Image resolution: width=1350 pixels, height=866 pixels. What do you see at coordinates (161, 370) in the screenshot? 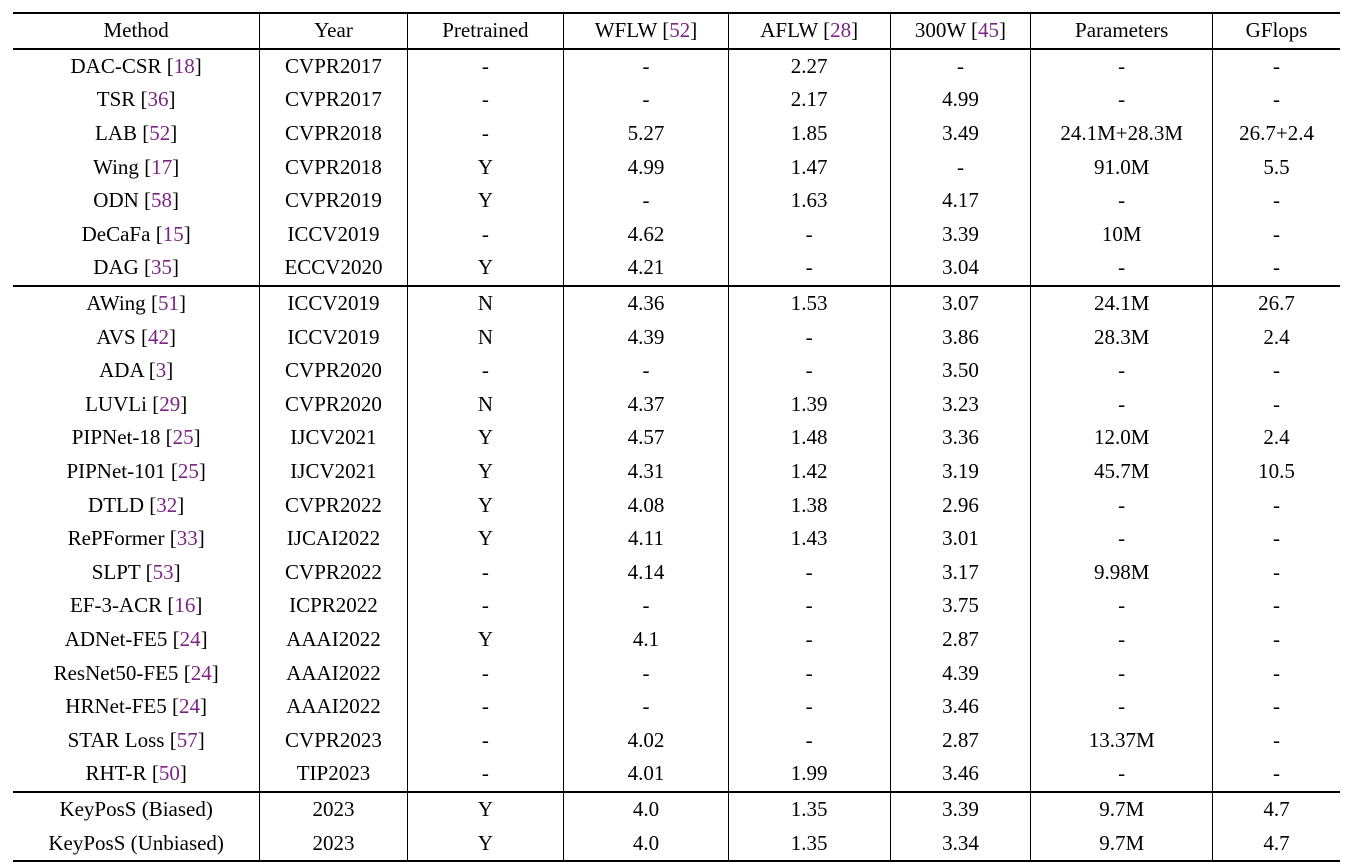
I see `citation-link: 3` at bounding box center [161, 370].